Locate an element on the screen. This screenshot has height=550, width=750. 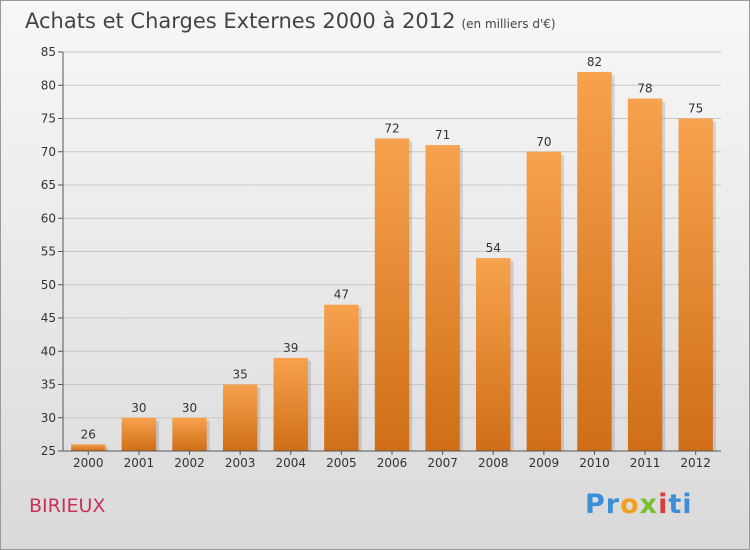
x-tick-label: 2001 is located at coordinates (139, 463).